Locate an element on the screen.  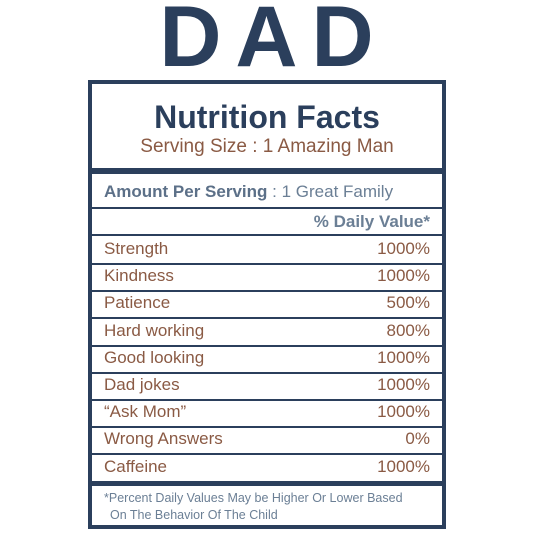
nutrient-name: “Ask Mom” is located at coordinates (145, 412).